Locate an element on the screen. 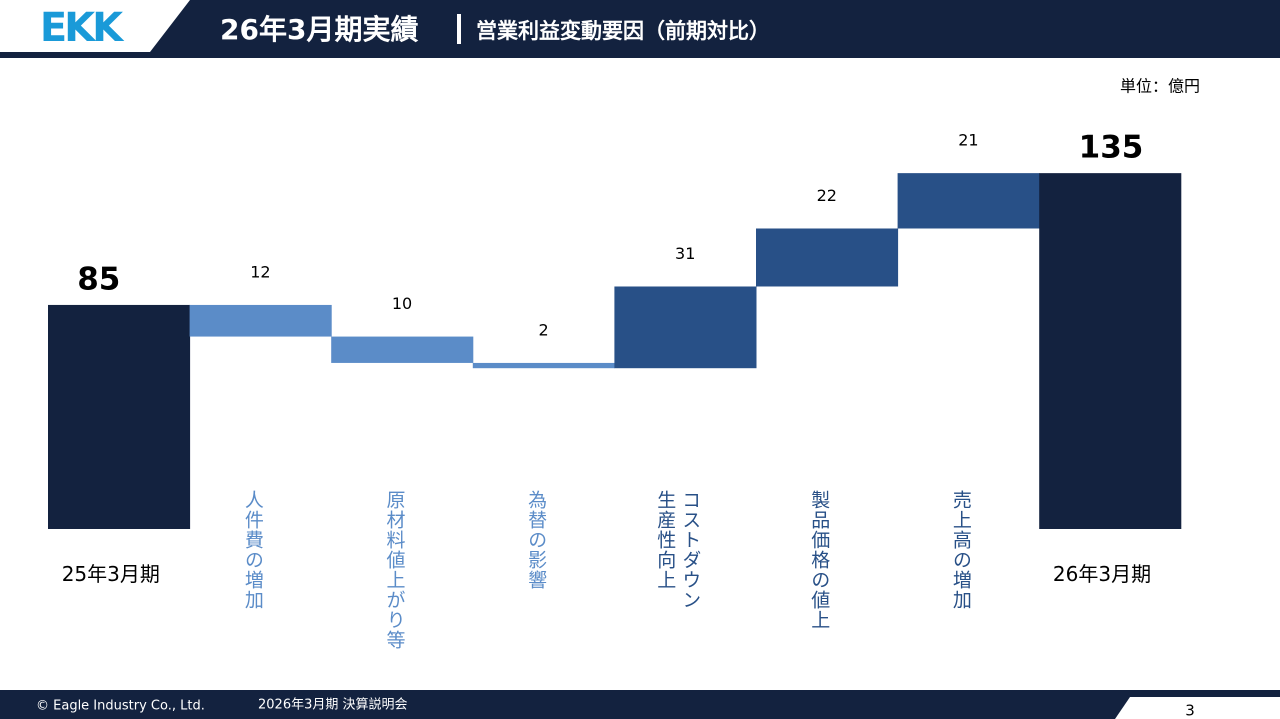  value-label: 31 is located at coordinates (685, 253).